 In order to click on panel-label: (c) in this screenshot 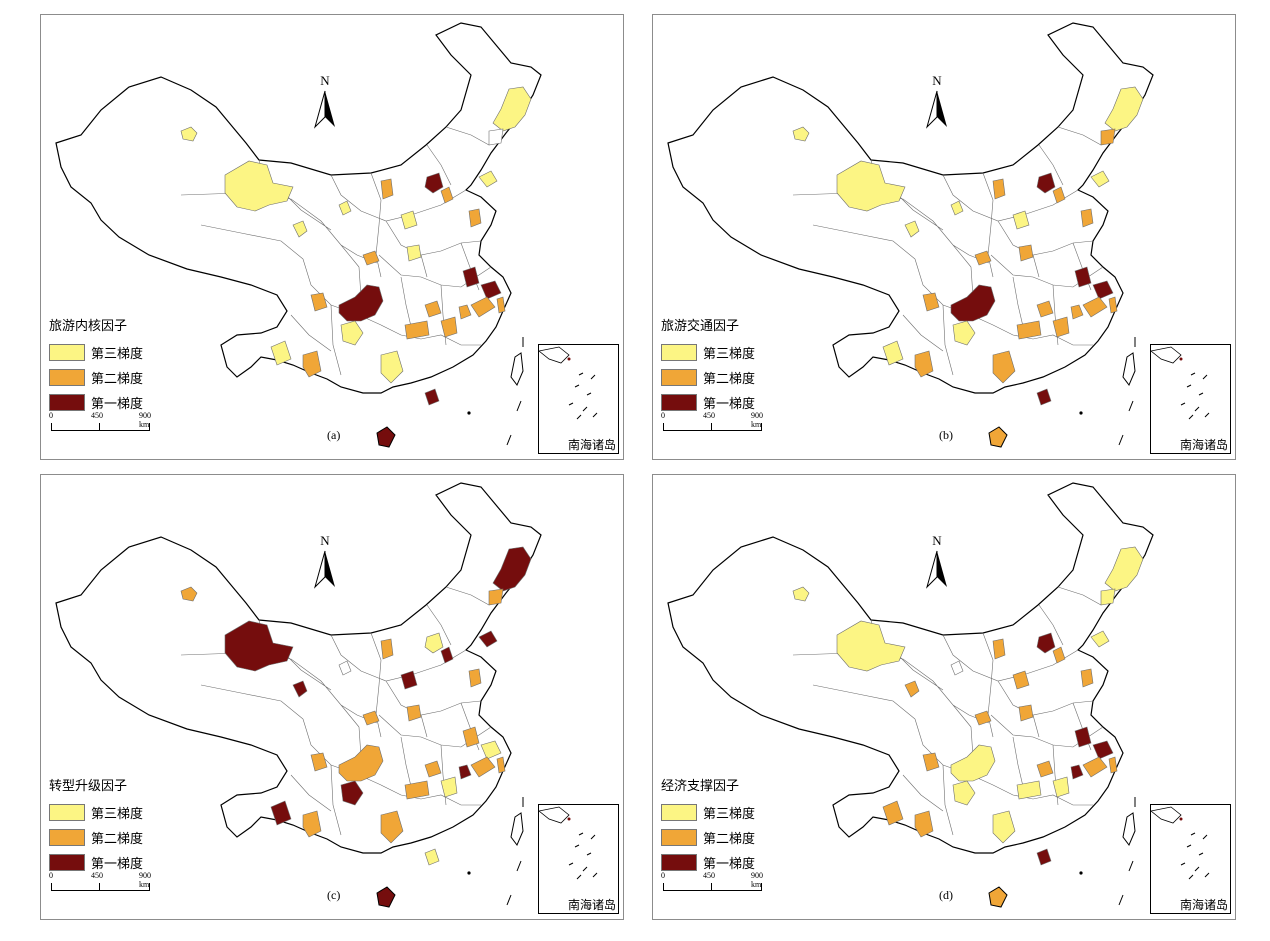, I will do `click(334, 895)`.